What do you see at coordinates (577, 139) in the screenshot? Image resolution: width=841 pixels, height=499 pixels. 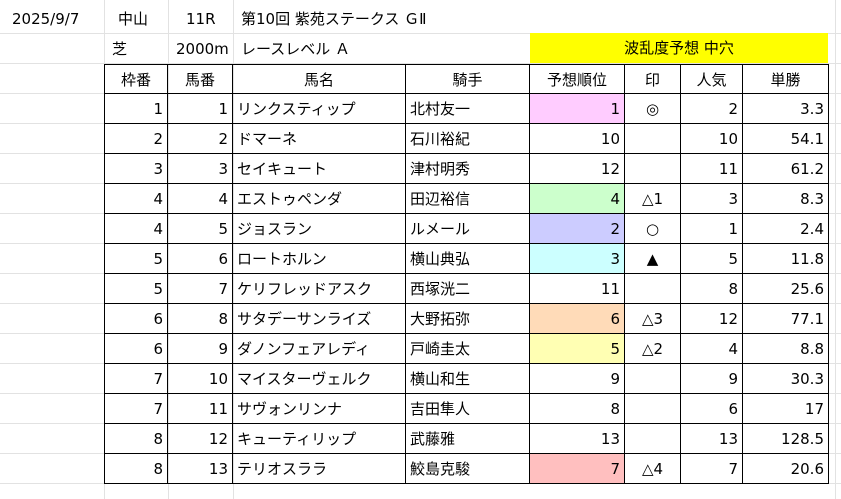 I see `cell-predicted-rank: 10` at bounding box center [577, 139].